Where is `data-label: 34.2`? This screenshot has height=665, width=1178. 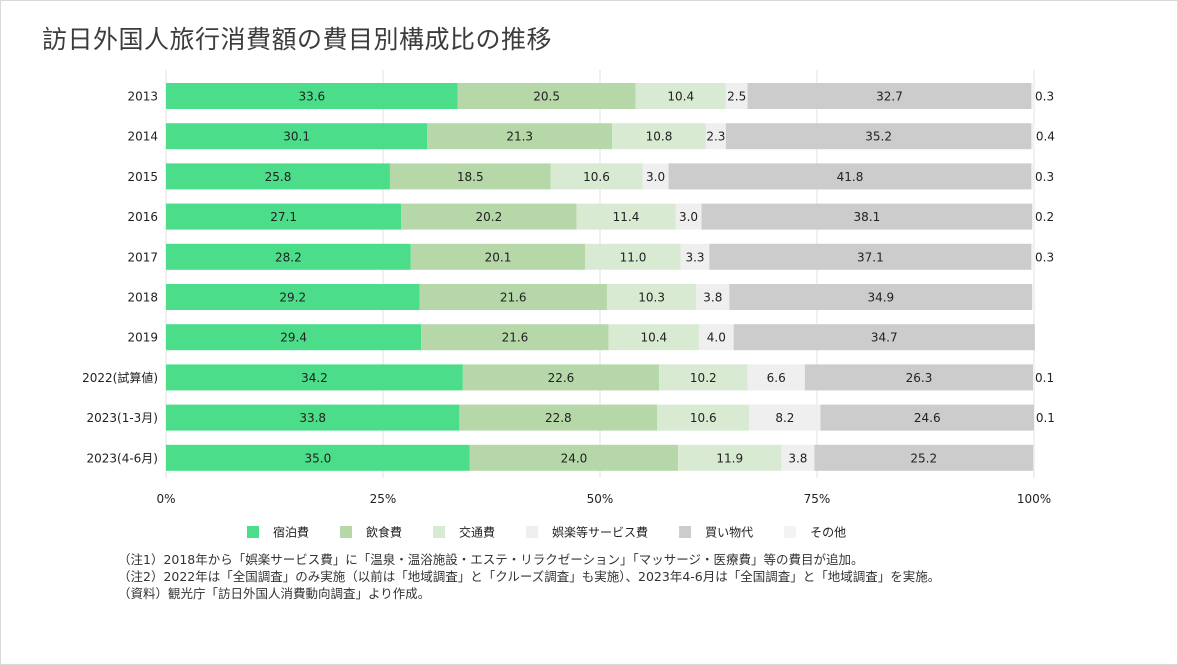
data-label: 34.2 is located at coordinates (314, 378).